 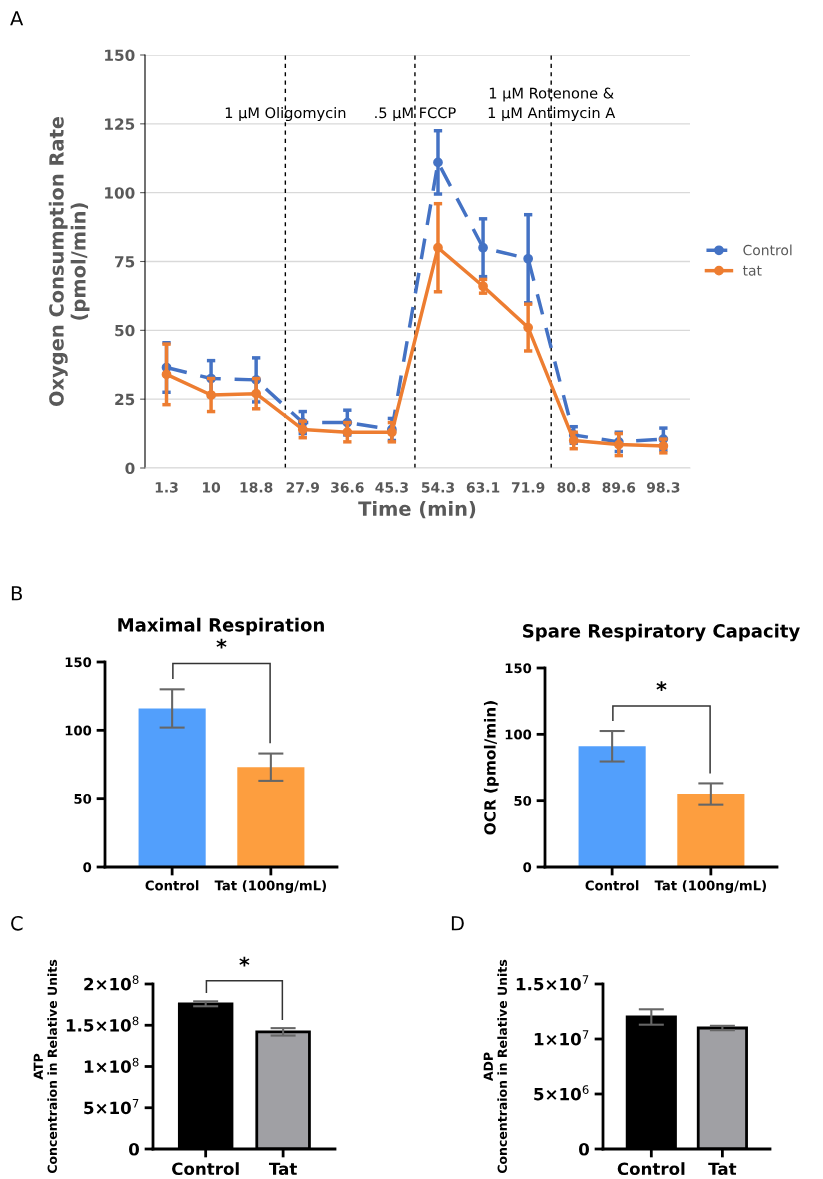 I want to click on x-tick-label: 63.1, so click(x=483, y=487).